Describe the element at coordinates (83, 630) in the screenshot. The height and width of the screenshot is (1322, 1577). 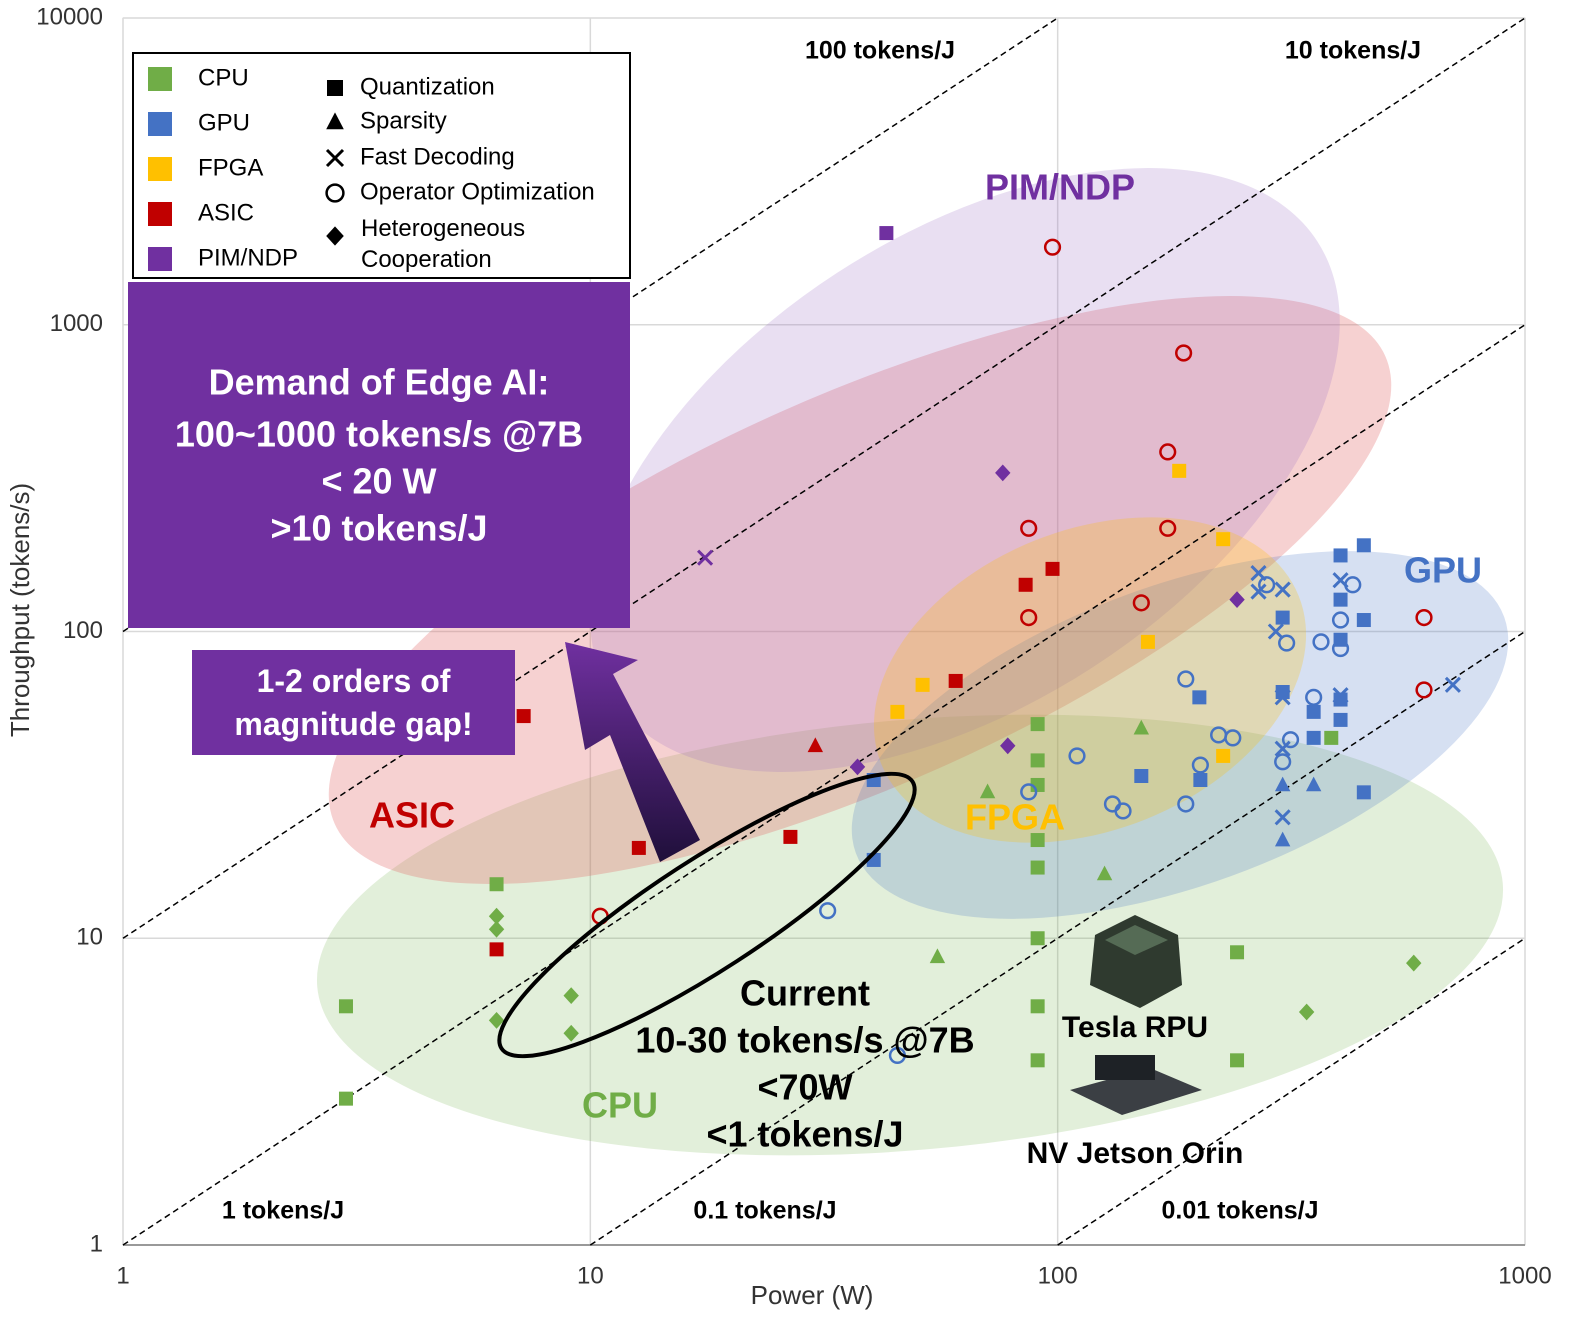
I see `y-tick-label: 100` at that location.